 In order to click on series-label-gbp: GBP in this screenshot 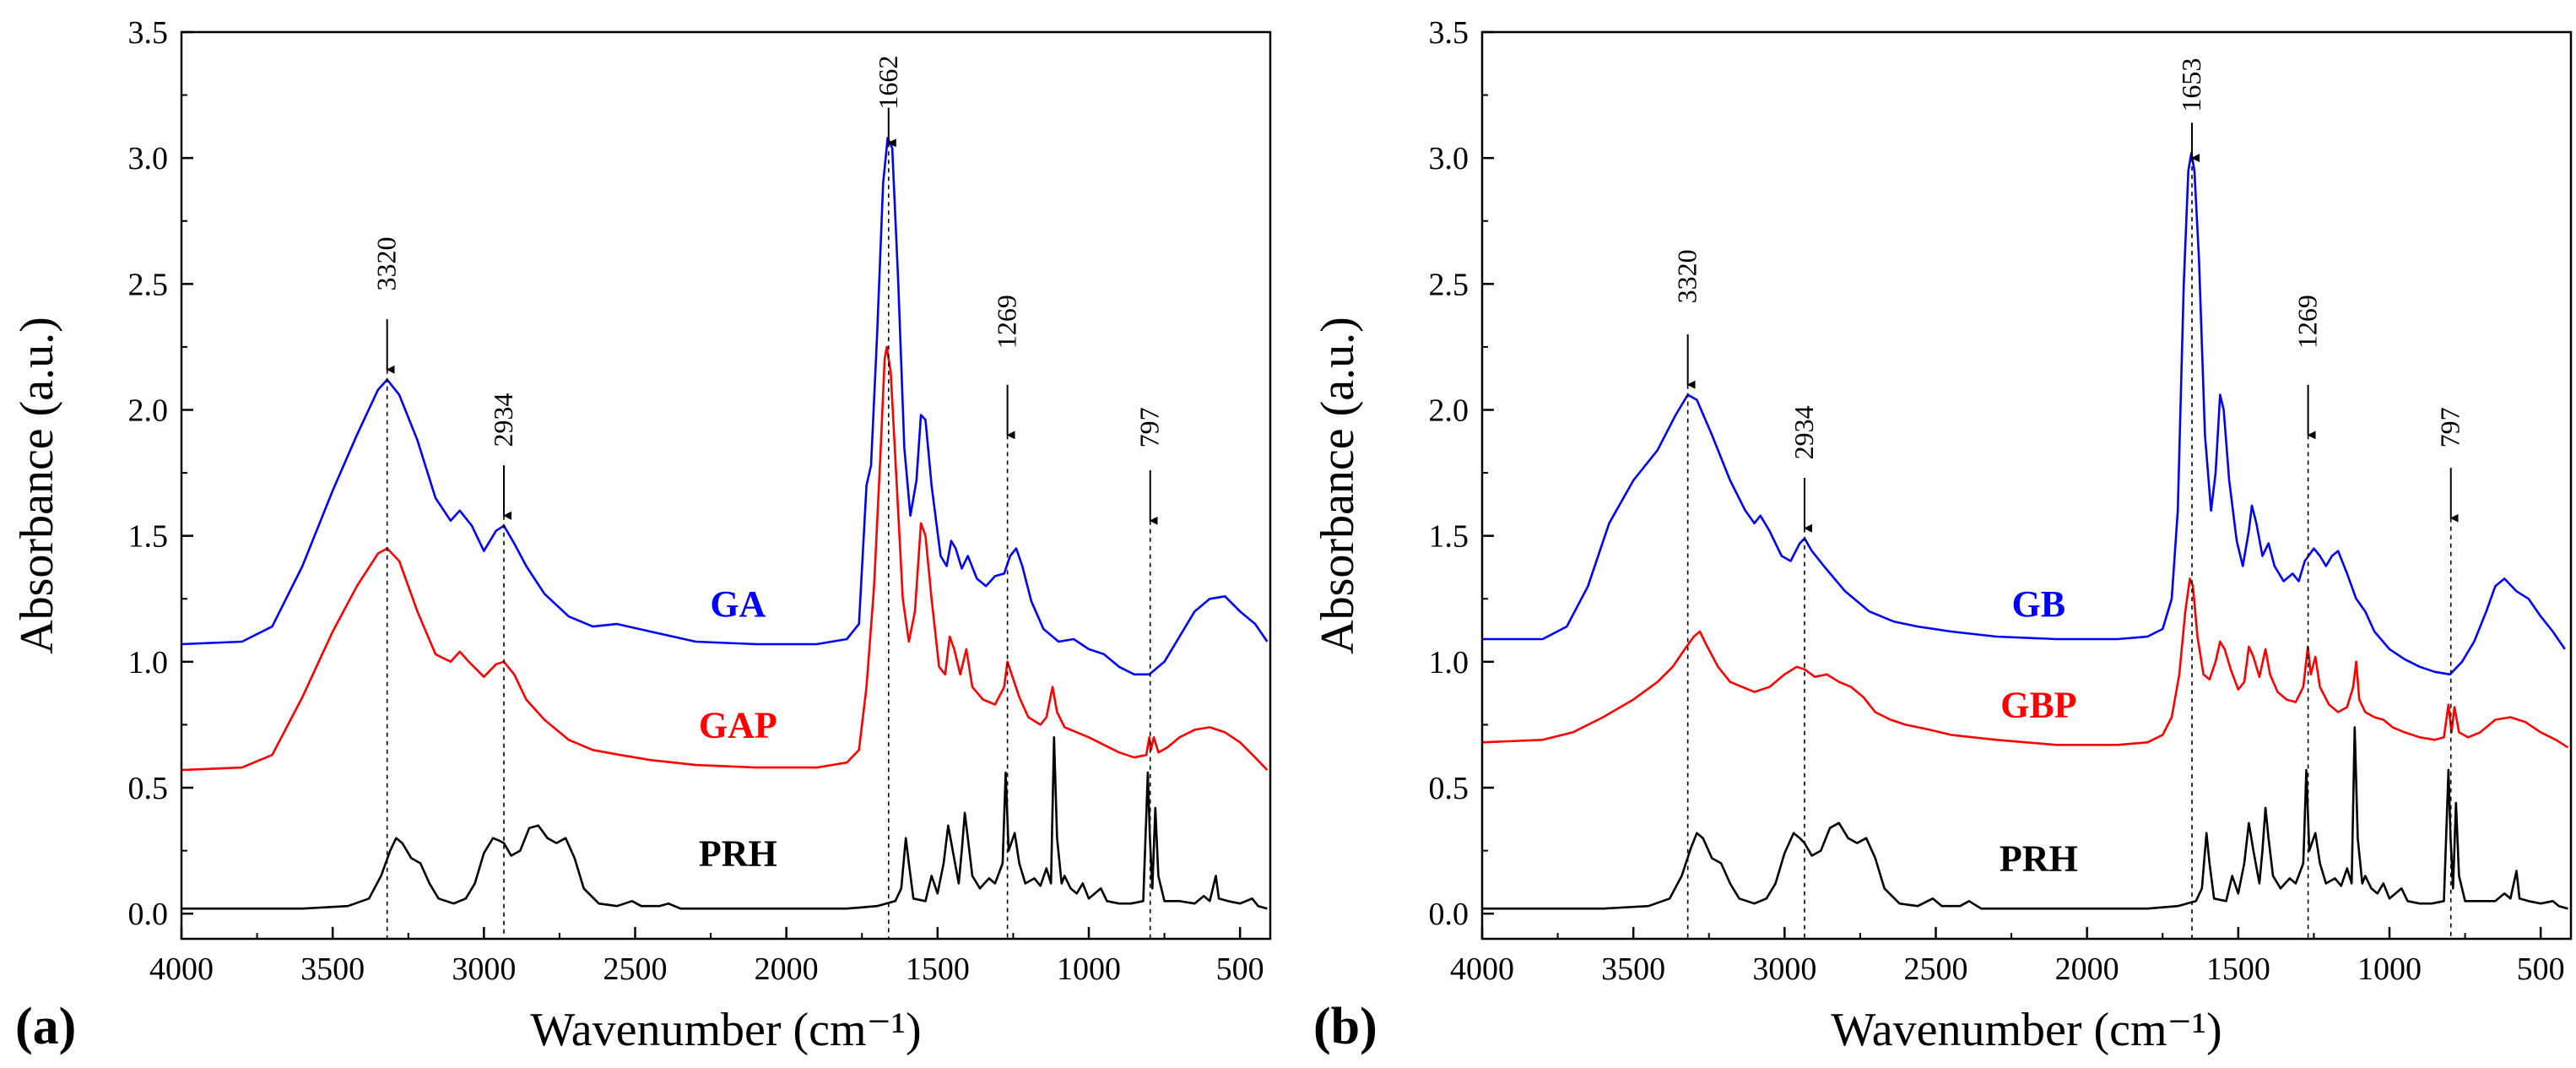, I will do `click(2038, 704)`.